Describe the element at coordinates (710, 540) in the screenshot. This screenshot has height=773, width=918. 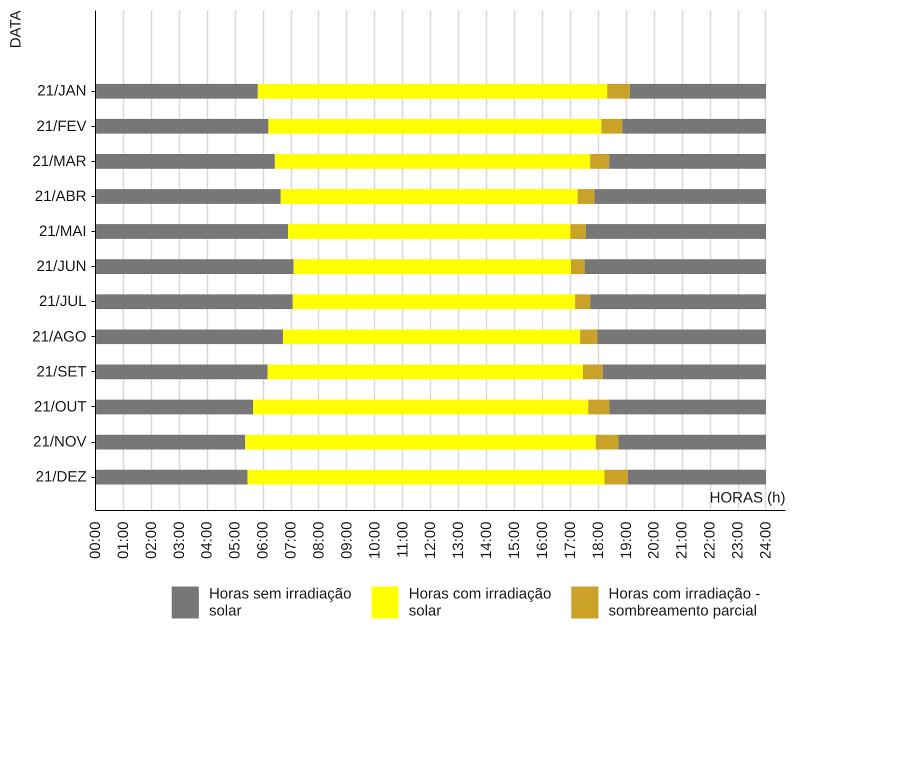
I see `x-tick-label: 22:00` at that location.